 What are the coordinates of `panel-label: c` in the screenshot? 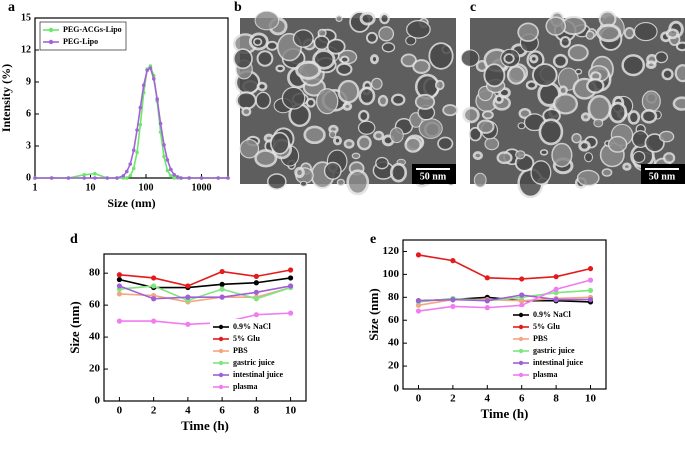 It's located at (473, 7).